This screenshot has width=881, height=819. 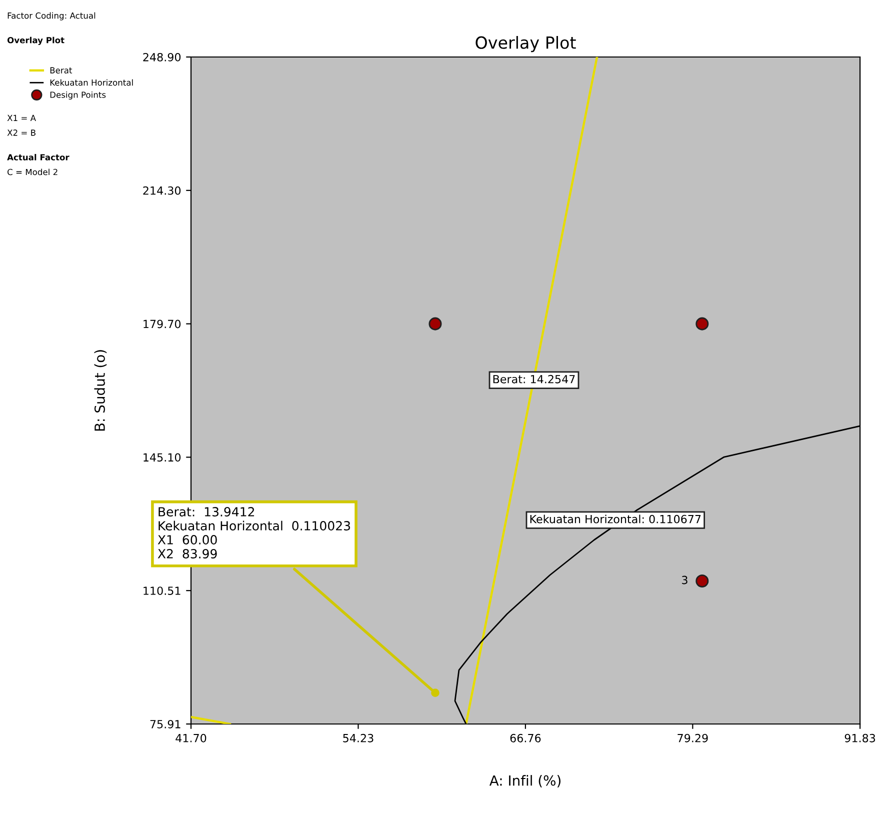 What do you see at coordinates (35, 40) in the screenshot?
I see `text: Overlay Plot` at bounding box center [35, 40].